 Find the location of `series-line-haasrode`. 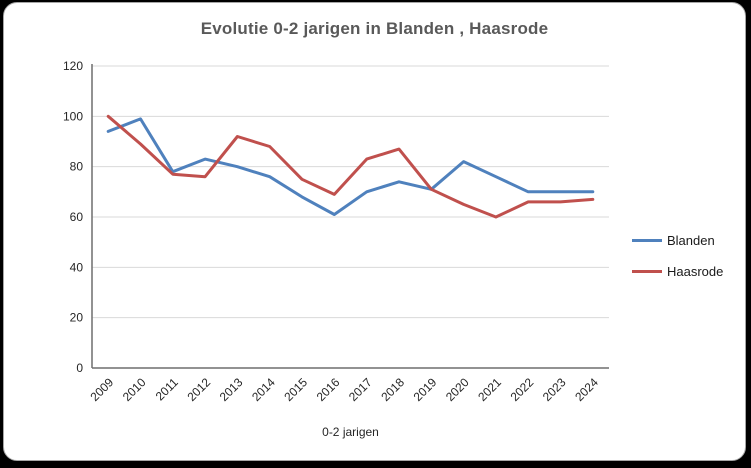

series-line-haasrode is located at coordinates (350, 166).